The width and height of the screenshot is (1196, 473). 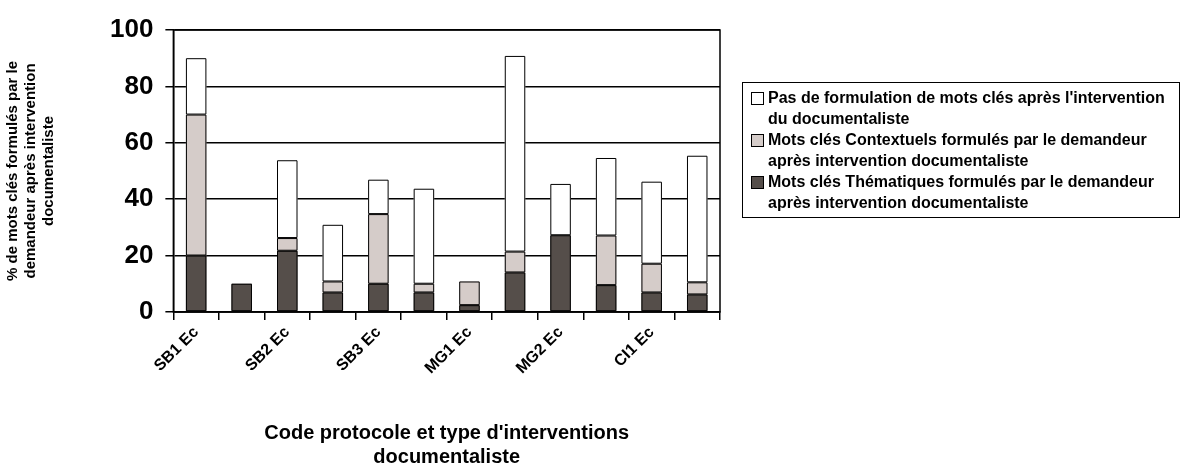 What do you see at coordinates (958, 150) in the screenshot?
I see `legend-label: Mots clés Contextuels formulés par le demandeur après intervention documentaliste` at bounding box center [958, 150].